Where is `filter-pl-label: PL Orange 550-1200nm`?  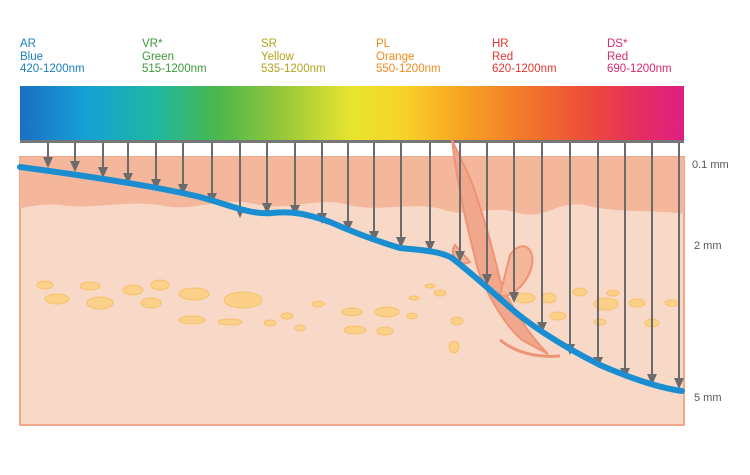 filter-pl-label: PL Orange 550-1200nm is located at coordinates (408, 57).